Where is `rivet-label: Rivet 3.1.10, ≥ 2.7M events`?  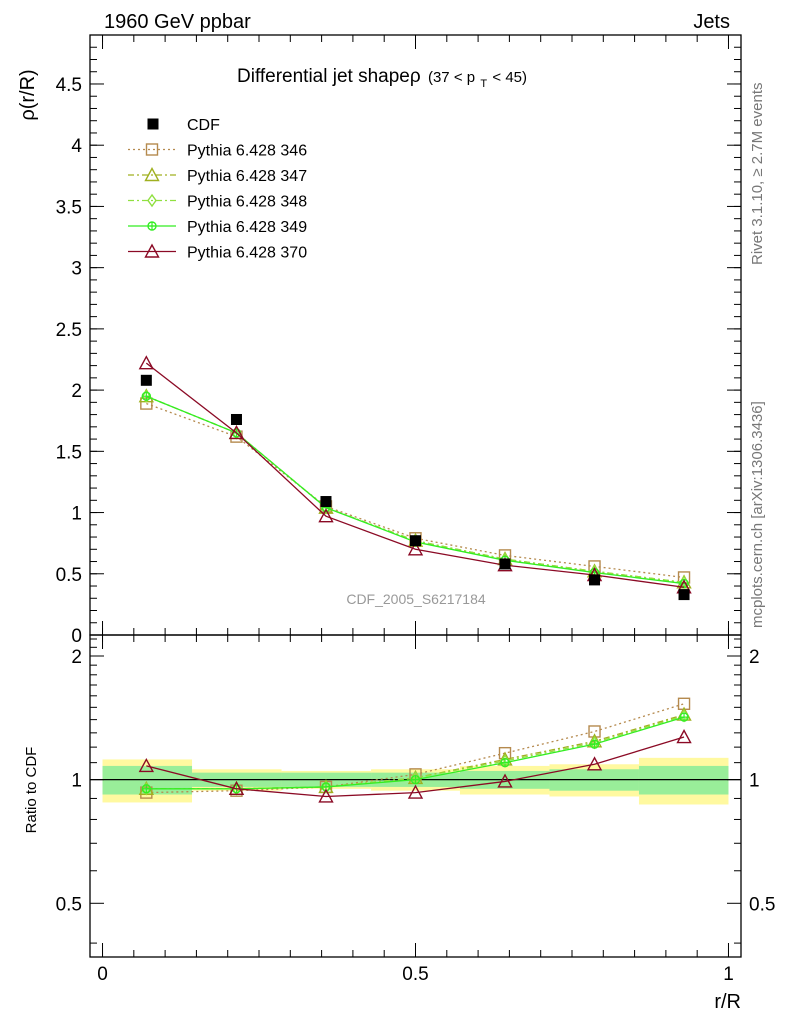 rivet-label: Rivet 3.1.10, ≥ 2.7M events is located at coordinates (757, 174).